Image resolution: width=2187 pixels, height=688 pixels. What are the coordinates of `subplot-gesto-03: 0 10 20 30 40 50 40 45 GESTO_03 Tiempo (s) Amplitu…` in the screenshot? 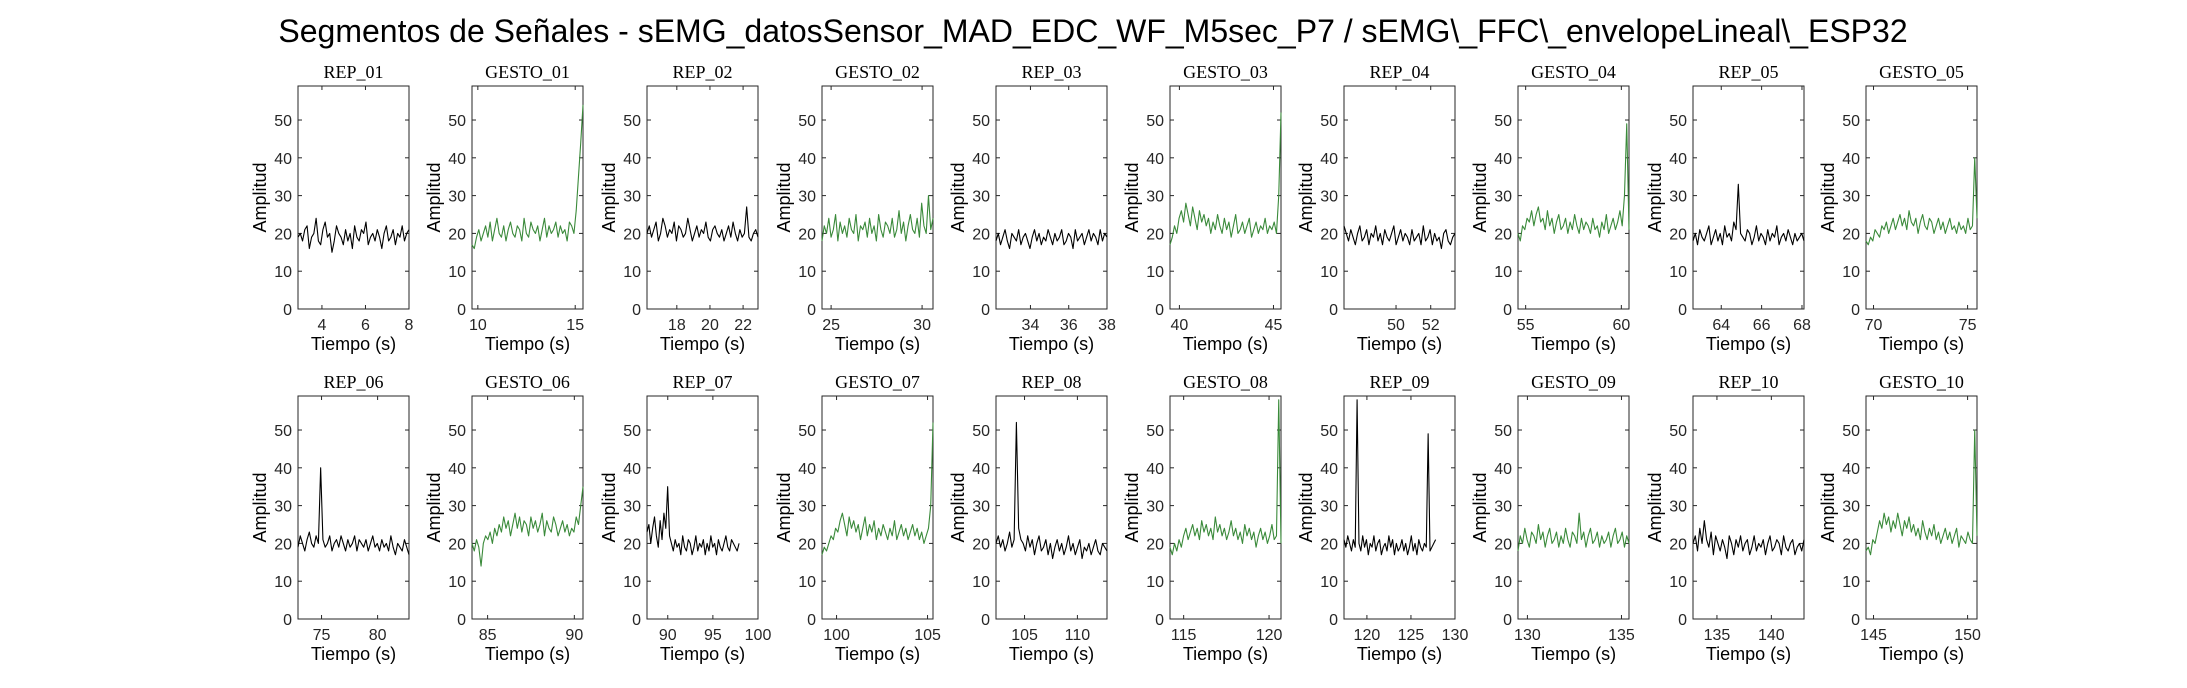 It's located at (1202, 208).